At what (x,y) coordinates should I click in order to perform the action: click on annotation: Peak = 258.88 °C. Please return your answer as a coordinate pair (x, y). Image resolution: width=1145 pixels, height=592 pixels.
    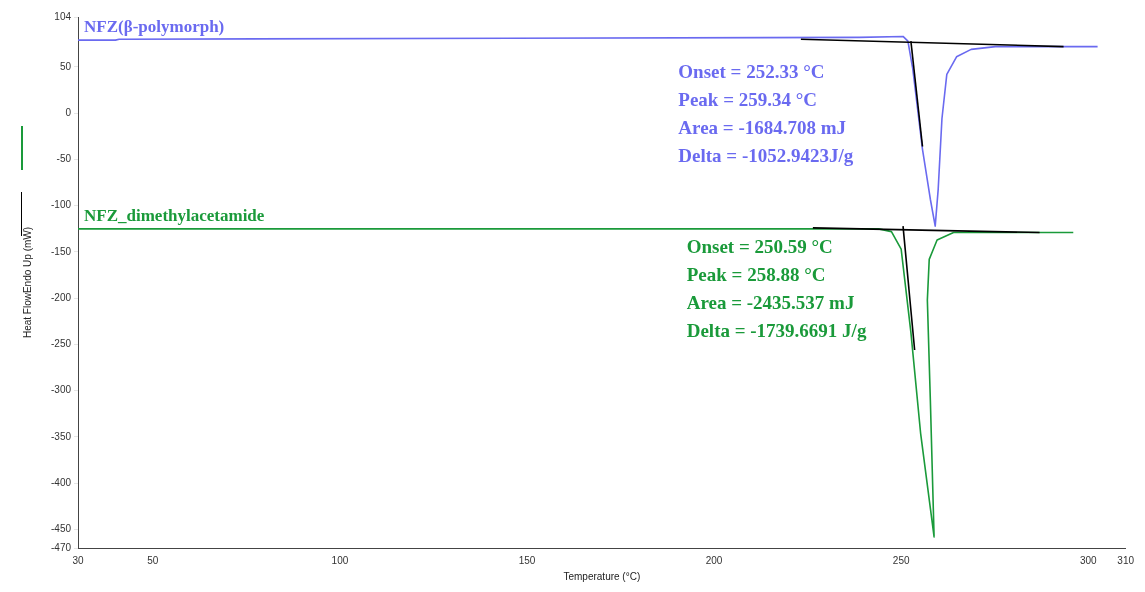
    Looking at the image, I should click on (756, 274).